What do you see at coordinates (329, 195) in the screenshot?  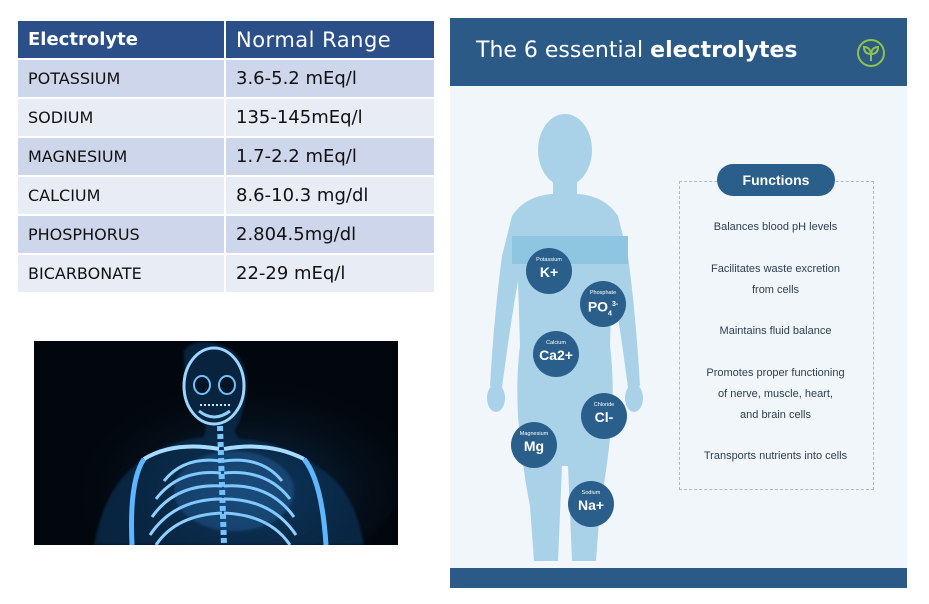 I see `normal-range-value: 8.6-10.3 mg/dl` at bounding box center [329, 195].